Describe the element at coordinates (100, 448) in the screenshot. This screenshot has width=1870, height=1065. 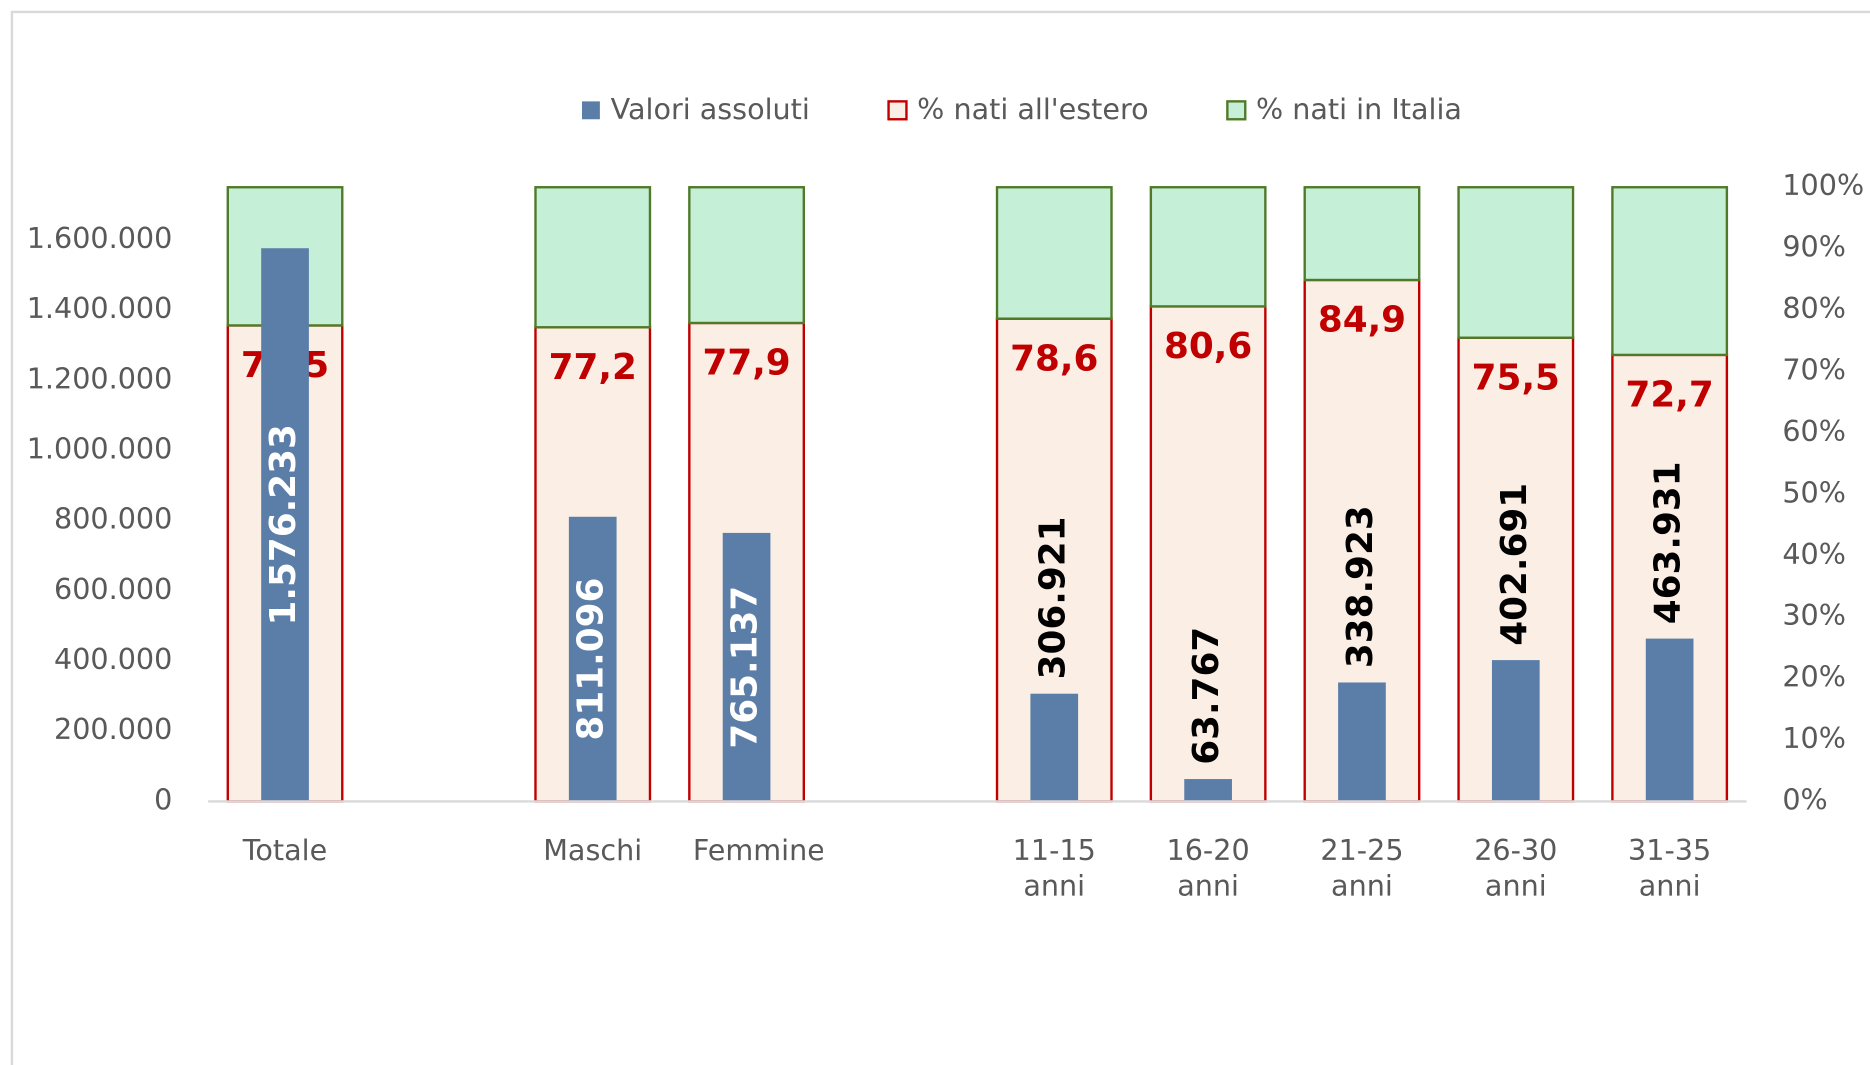
I see `y-tick-label: 1.000.000` at that location.